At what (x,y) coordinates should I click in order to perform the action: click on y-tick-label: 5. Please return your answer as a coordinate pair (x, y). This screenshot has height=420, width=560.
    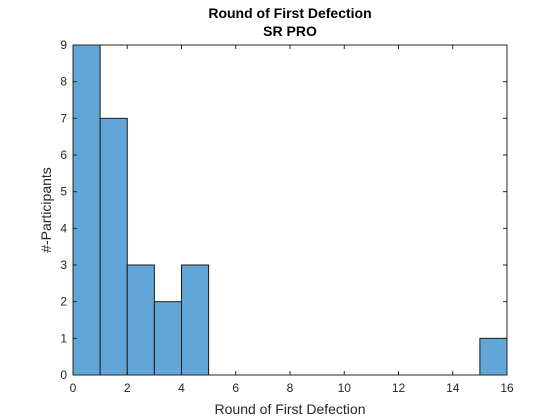
    Looking at the image, I should click on (63, 192).